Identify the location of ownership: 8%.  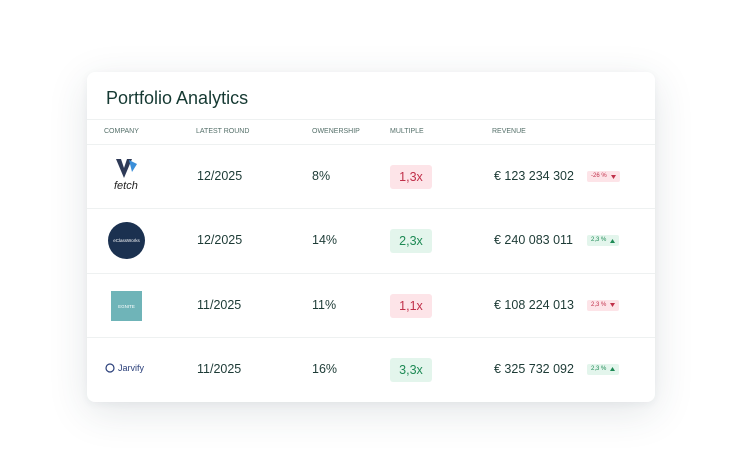
(321, 176).